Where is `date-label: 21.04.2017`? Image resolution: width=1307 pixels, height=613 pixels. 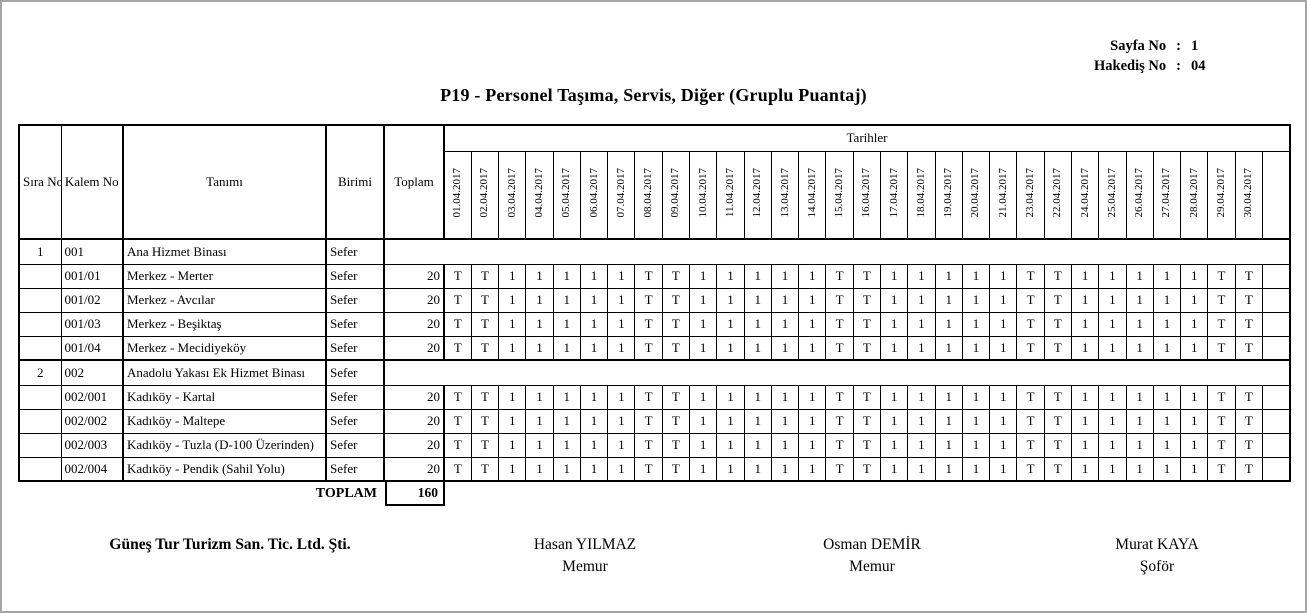 date-label: 21.04.2017 is located at coordinates (1002, 193).